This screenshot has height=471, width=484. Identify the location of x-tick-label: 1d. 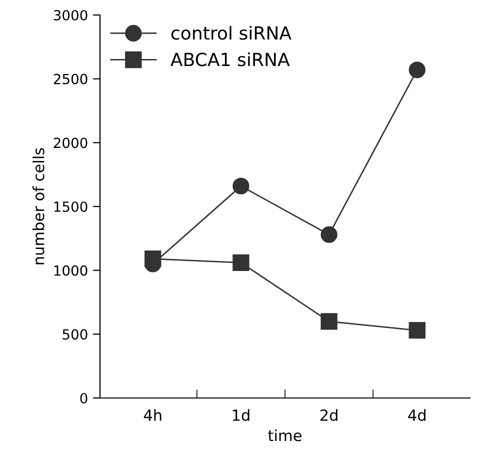
(241, 415).